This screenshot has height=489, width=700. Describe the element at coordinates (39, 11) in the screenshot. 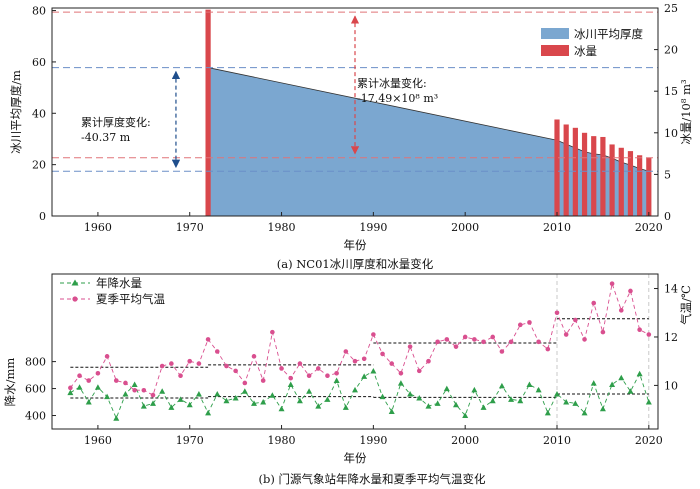

I see `y-left-tick-label: 80` at that location.